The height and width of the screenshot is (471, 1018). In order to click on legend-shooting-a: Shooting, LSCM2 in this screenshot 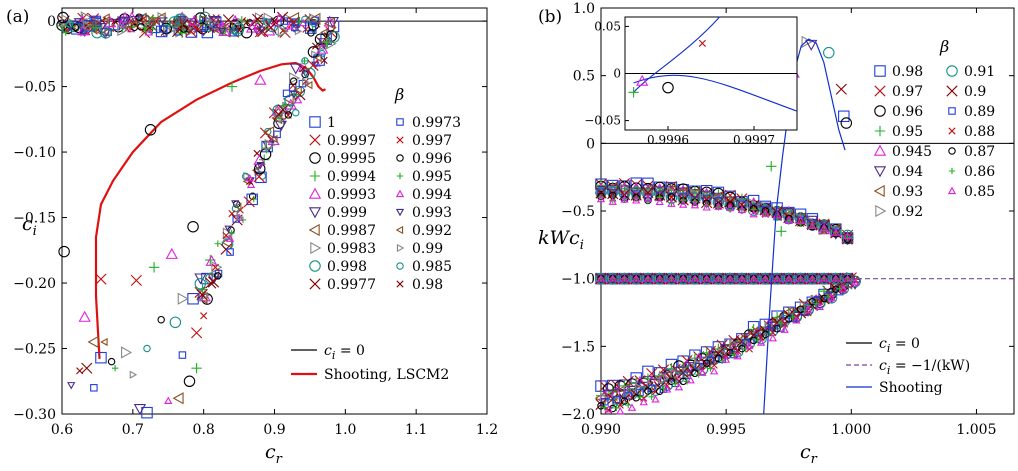, I will do `click(386, 375)`.